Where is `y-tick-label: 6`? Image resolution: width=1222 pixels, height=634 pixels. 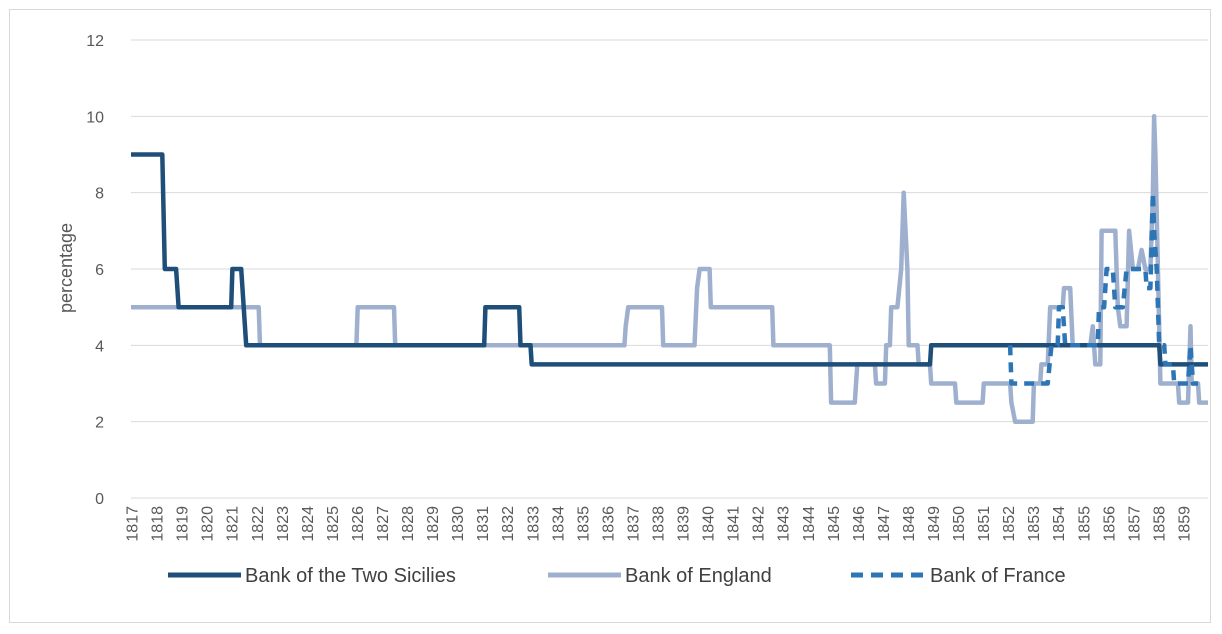 y-tick-label: 6 is located at coordinates (99, 270).